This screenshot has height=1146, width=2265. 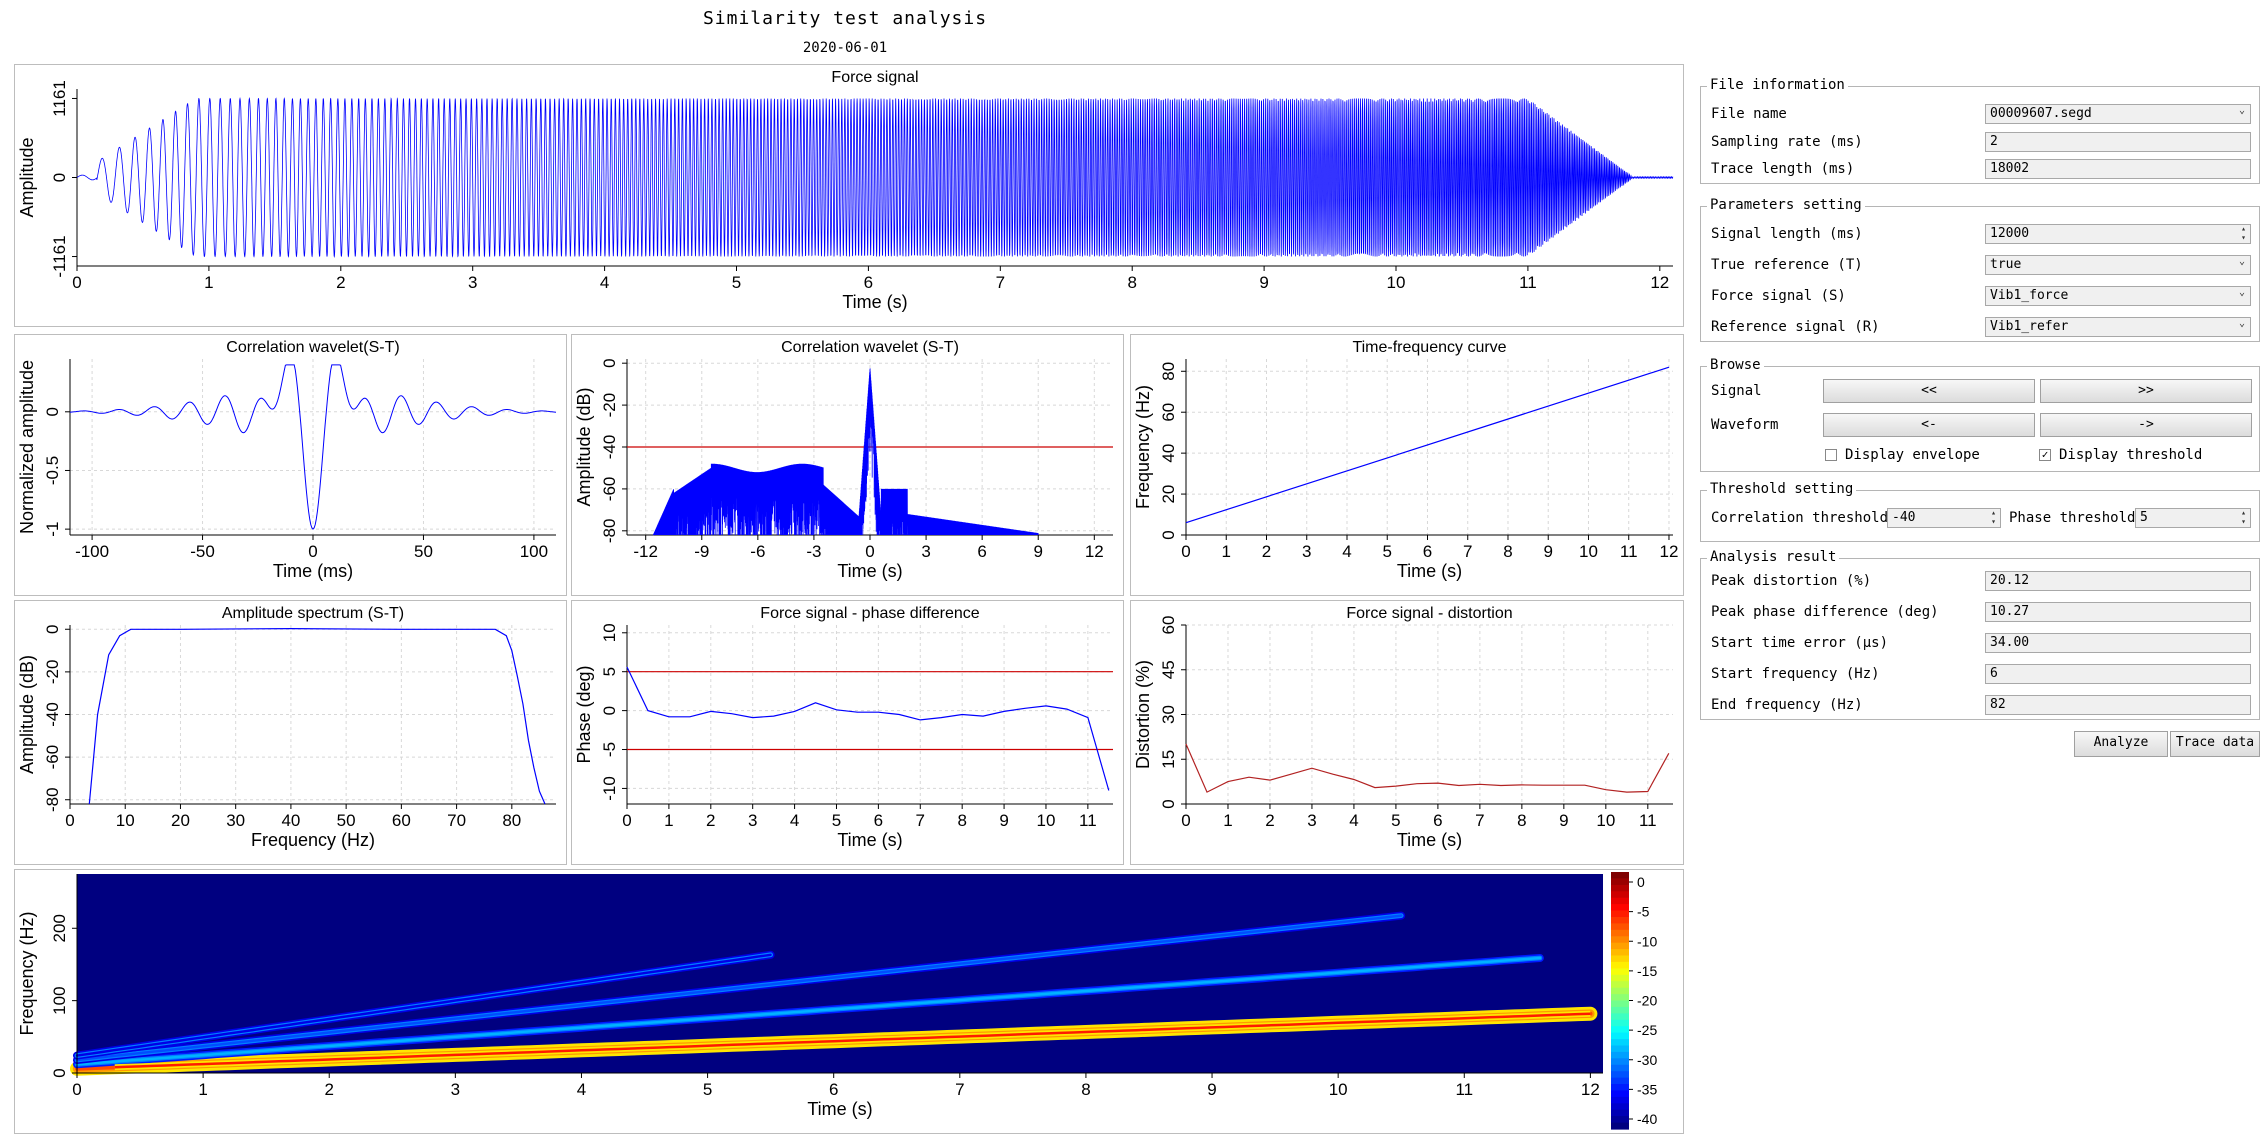 I want to click on signal-previous-button: <<, so click(x=1929, y=391).